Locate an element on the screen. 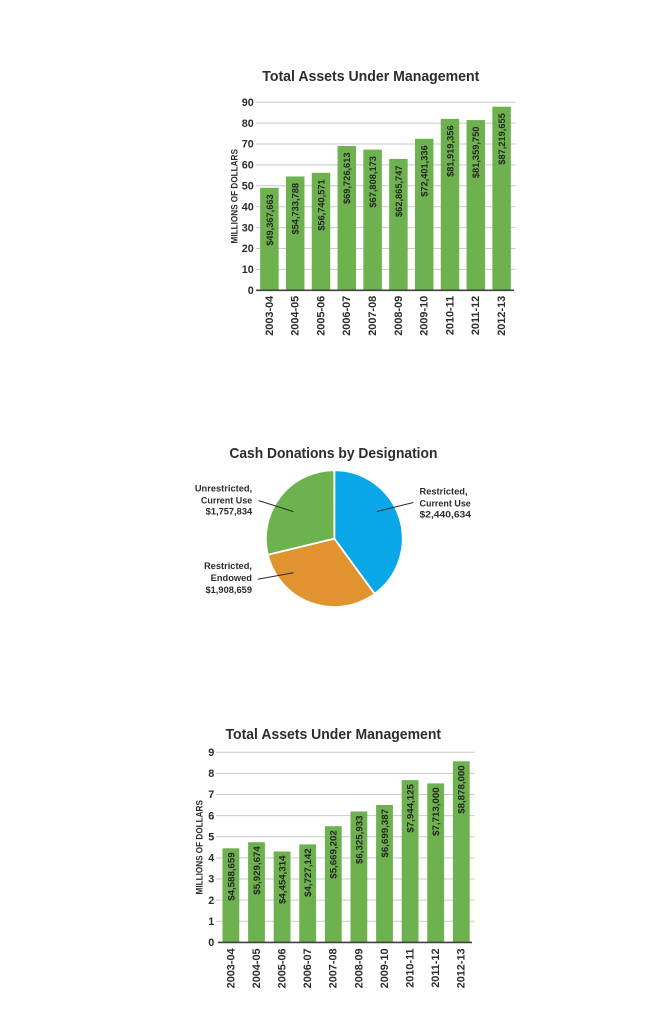  svg-text: 7 is located at coordinates (211, 795).